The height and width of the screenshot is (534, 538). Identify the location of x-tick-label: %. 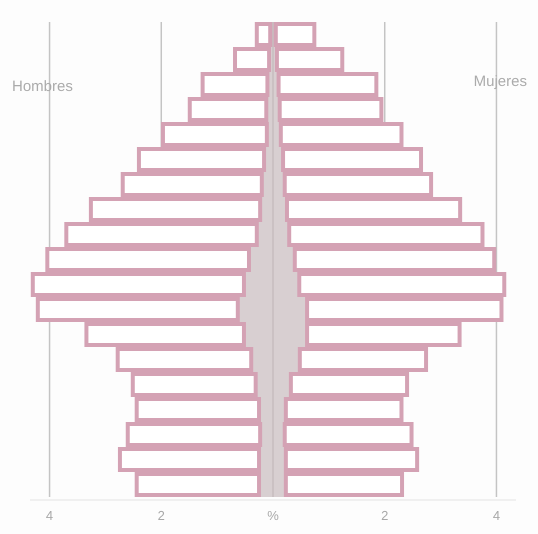
(273, 515).